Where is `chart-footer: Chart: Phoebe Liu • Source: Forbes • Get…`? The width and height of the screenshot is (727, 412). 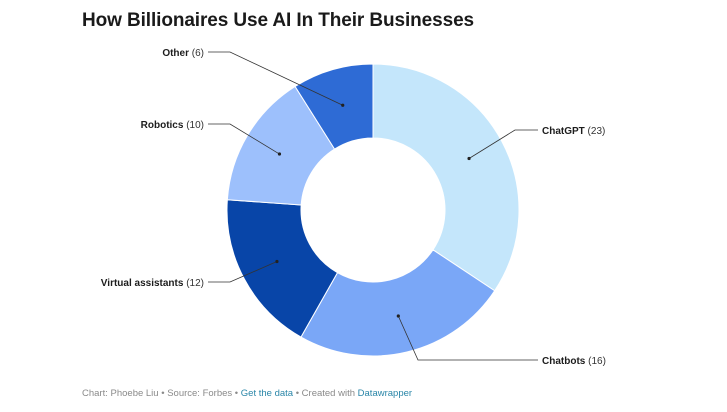 chart-footer: Chart: Phoebe Liu • Source: Forbes • Get… is located at coordinates (247, 393).